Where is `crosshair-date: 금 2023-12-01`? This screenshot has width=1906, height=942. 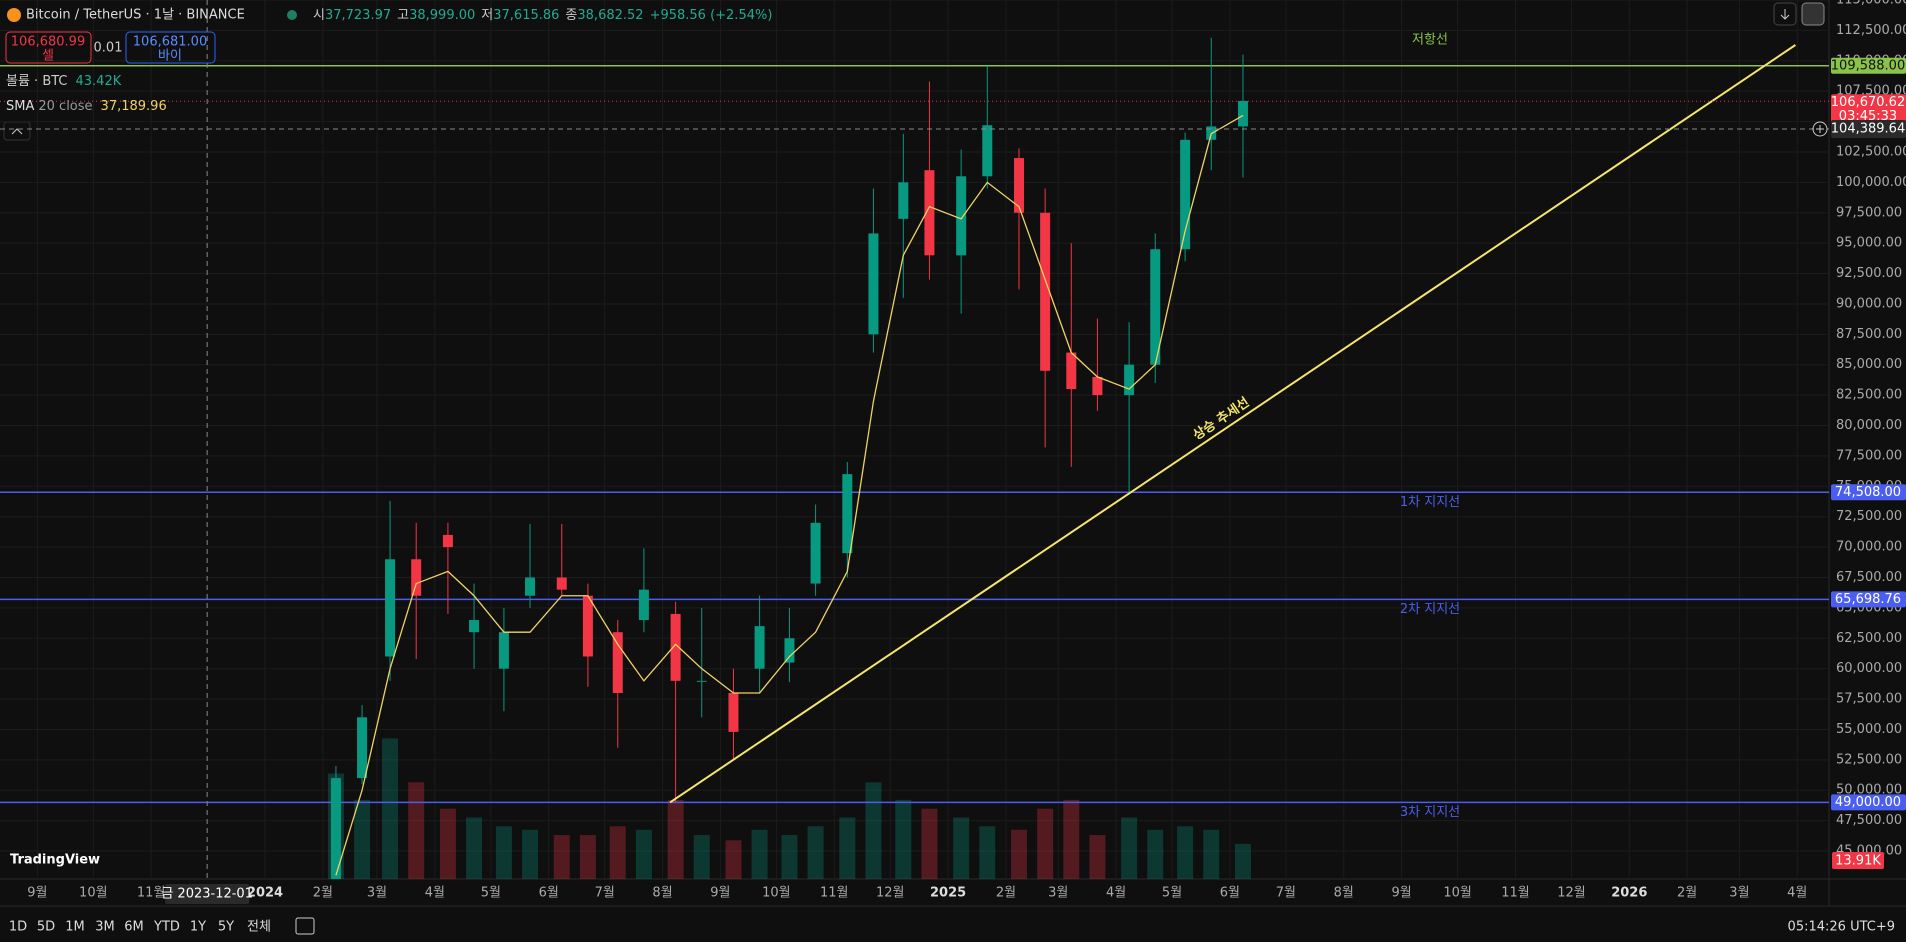
crosshair-date: 금 2023-12-01 is located at coordinates (207, 894).